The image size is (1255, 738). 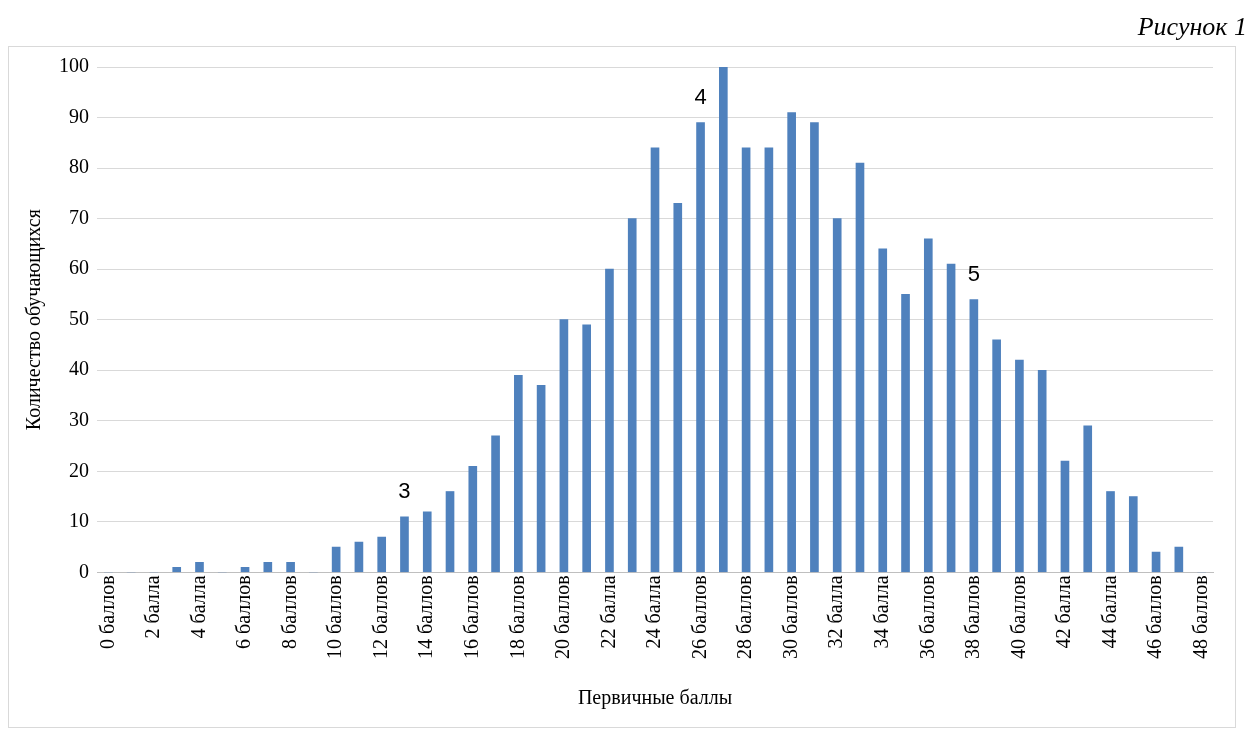 What do you see at coordinates (84, 570) in the screenshot?
I see `y-tick-label: 0` at bounding box center [84, 570].